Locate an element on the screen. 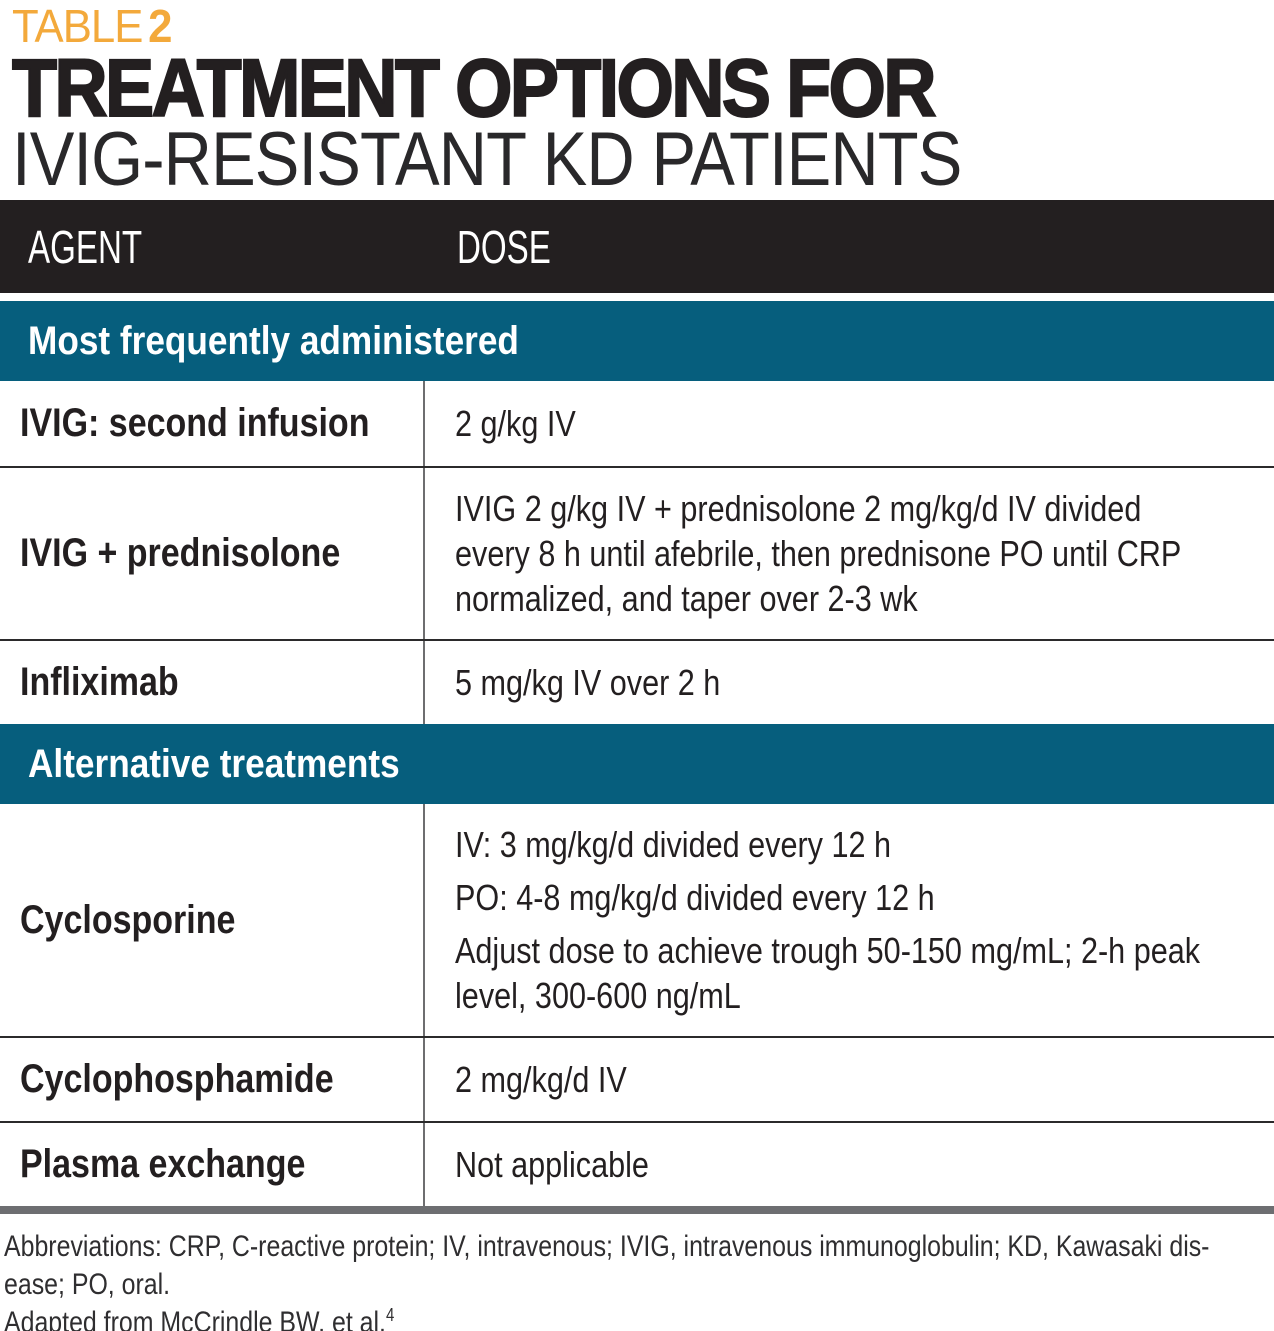  dose-paragraph: 2 g/kg IV is located at coordinates (864, 423).